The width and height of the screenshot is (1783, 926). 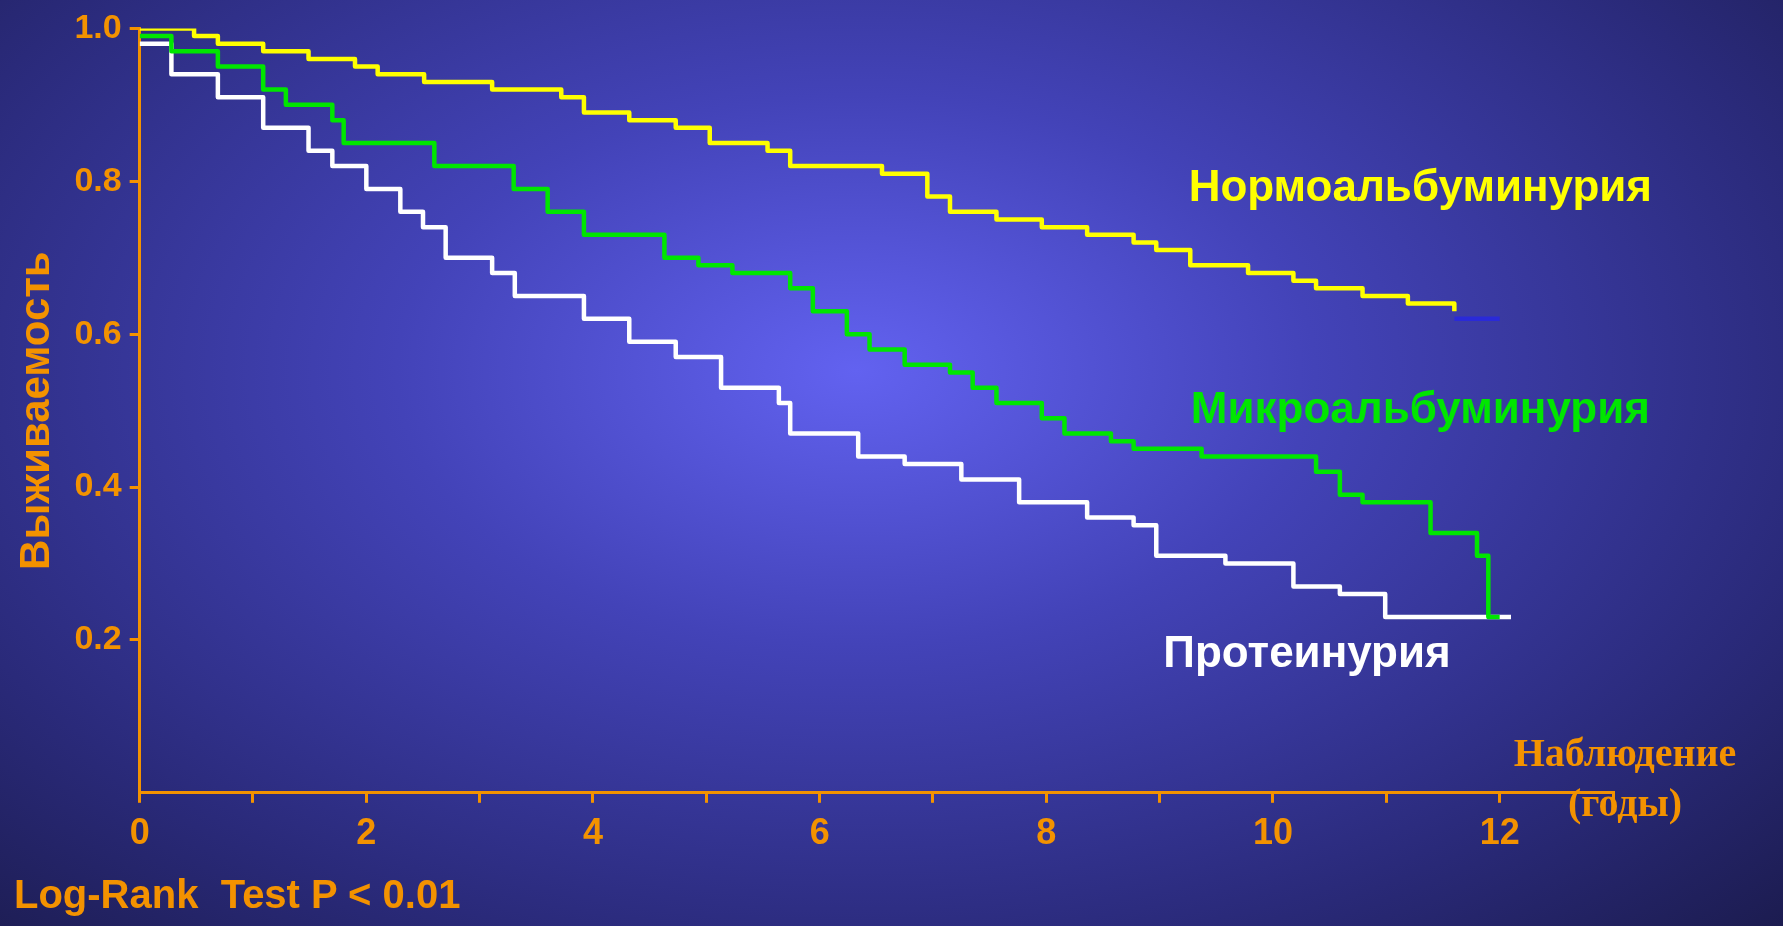 I want to click on y-tick-label: 0.4, so click(x=98, y=484).